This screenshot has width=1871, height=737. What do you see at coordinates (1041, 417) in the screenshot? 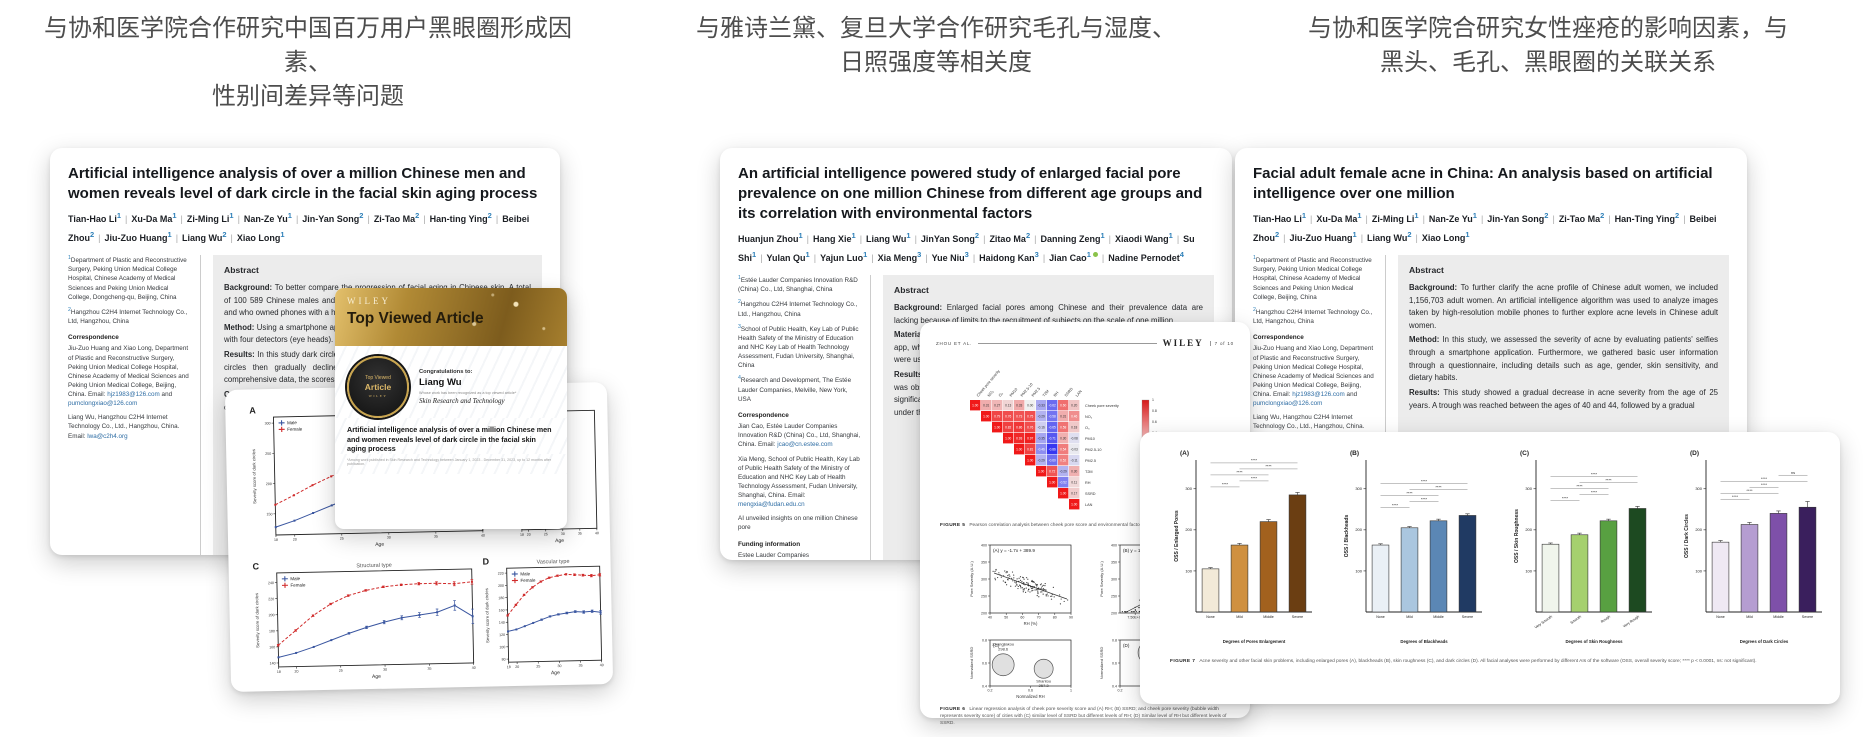
I see `svg-text: -0.29` at bounding box center [1041, 417].